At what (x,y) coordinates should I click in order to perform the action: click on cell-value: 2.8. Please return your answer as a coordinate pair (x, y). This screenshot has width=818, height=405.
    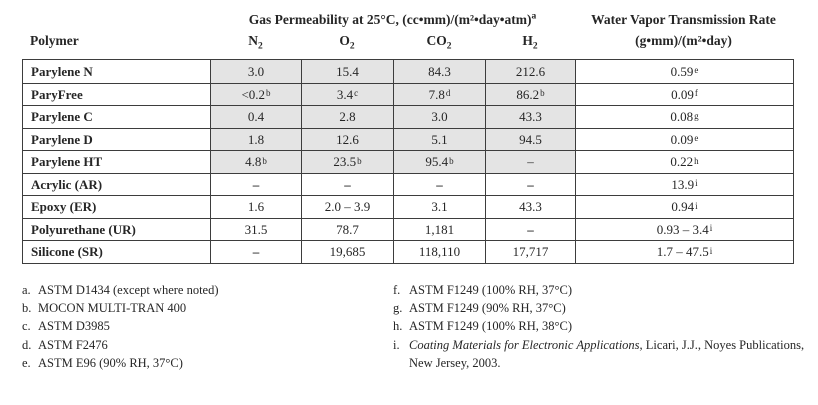
    Looking at the image, I should click on (347, 117).